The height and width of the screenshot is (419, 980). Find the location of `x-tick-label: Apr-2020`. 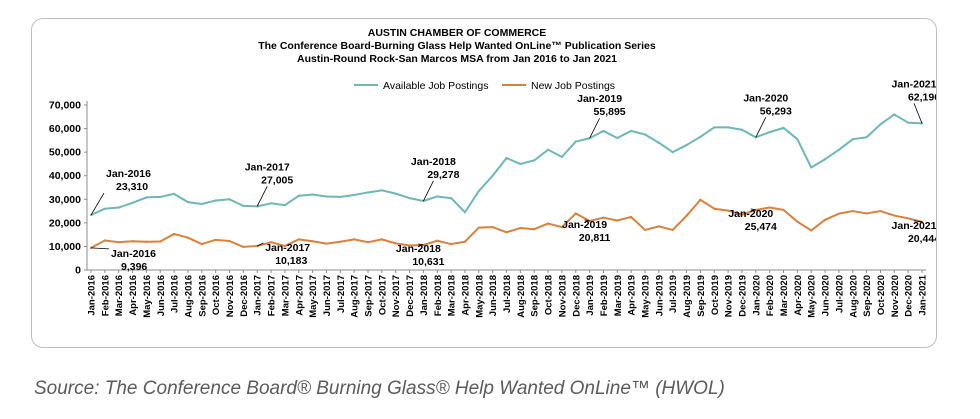

x-tick-label: Apr-2020 is located at coordinates (798, 295).